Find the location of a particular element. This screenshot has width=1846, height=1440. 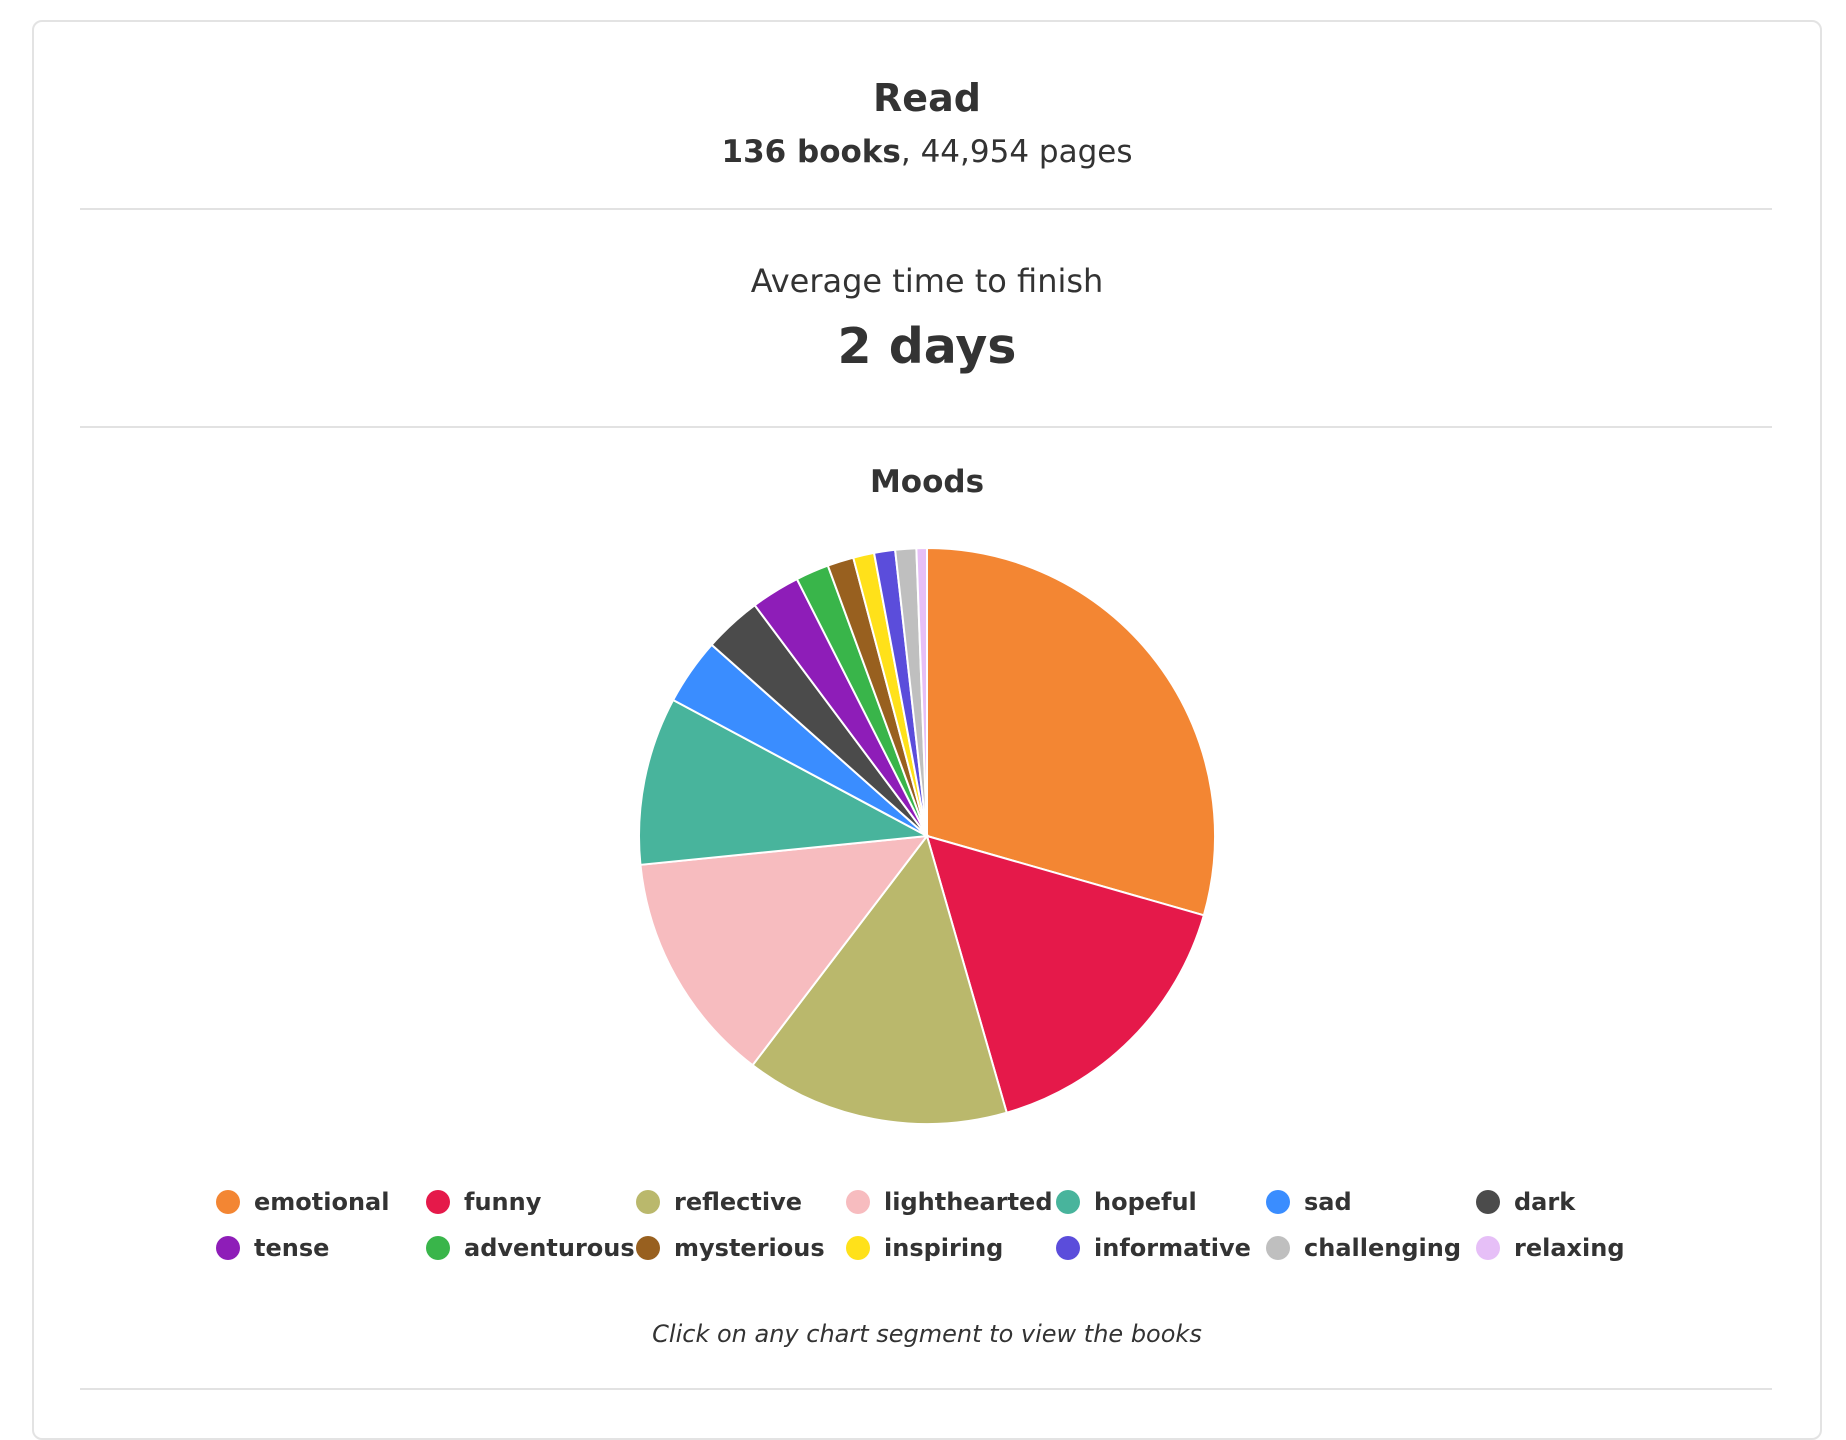

legend-item-informative: informative is located at coordinates (1161, 1248).